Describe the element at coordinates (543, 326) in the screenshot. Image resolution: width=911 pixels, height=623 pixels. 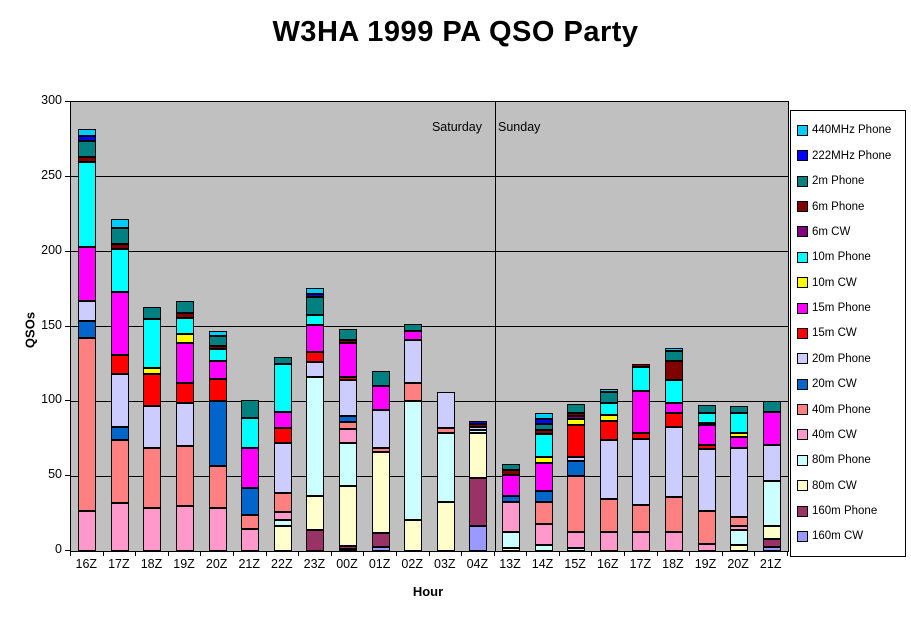
I see `bar-slot-14Z` at that location.